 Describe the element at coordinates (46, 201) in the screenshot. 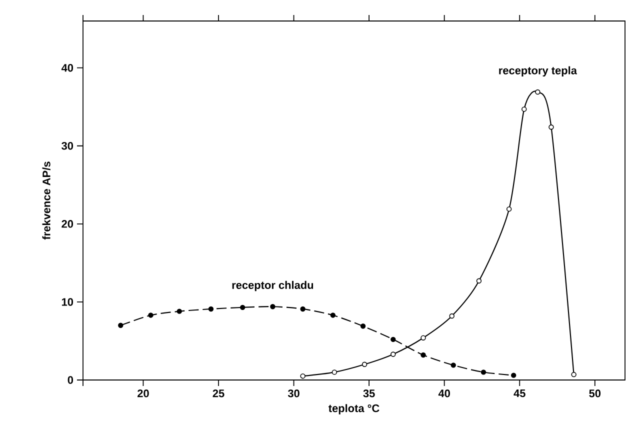

I see `y-axis-title: frekvence AP/s` at that location.